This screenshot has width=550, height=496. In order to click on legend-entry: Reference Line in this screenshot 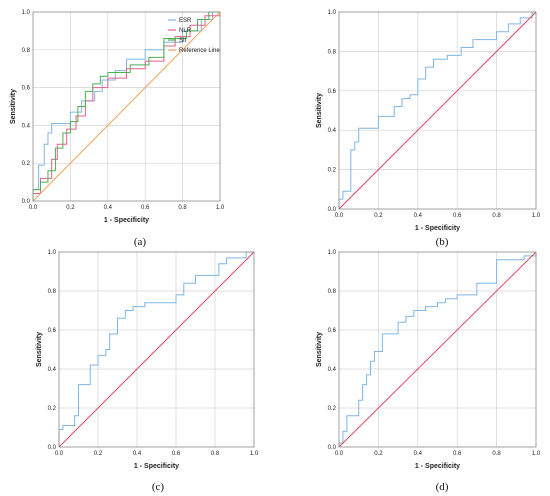, I will do `click(199, 51)`.